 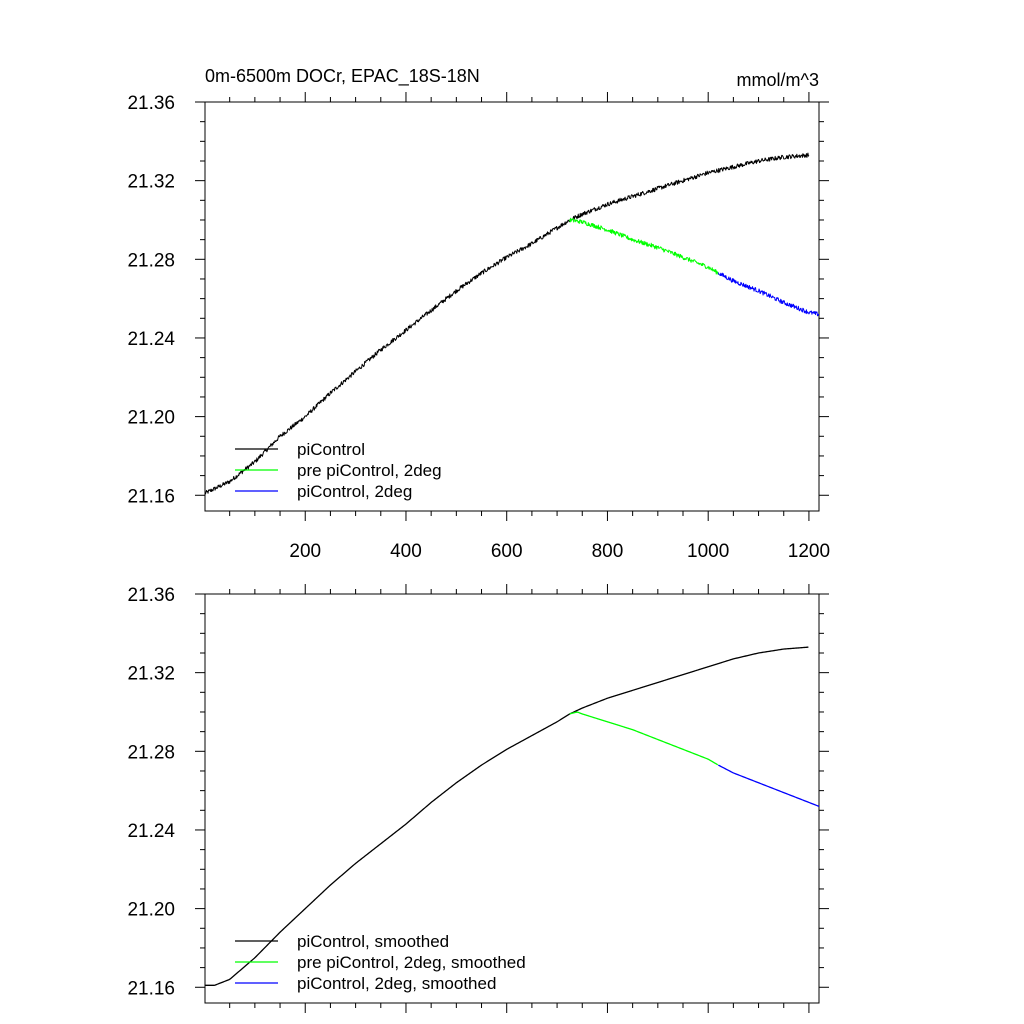 I want to click on x-tick-label: 1200, so click(x=809, y=551).